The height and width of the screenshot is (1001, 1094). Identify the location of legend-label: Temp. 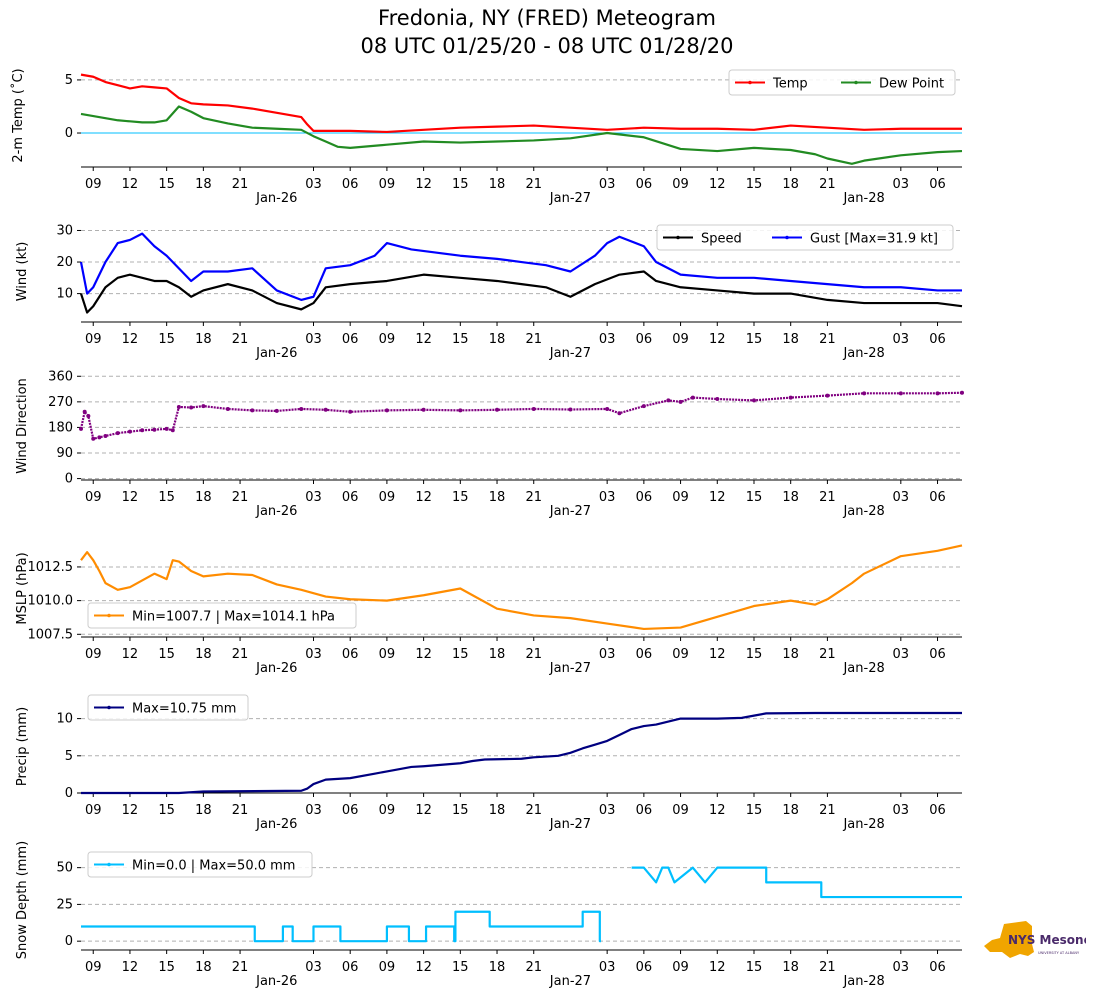
(790, 84).